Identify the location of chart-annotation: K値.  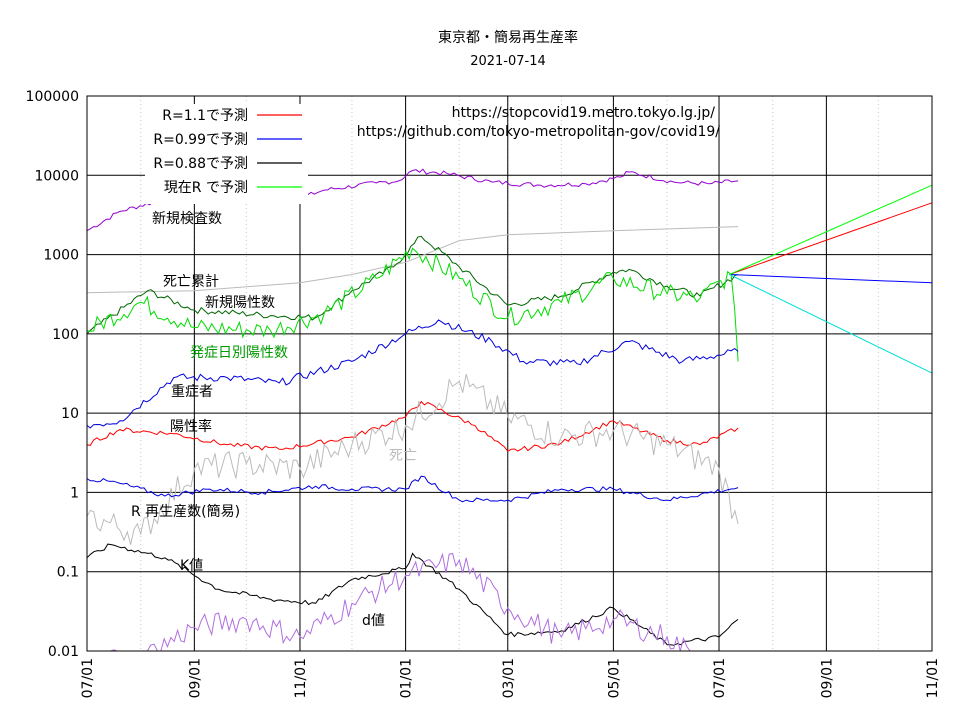
(191, 566).